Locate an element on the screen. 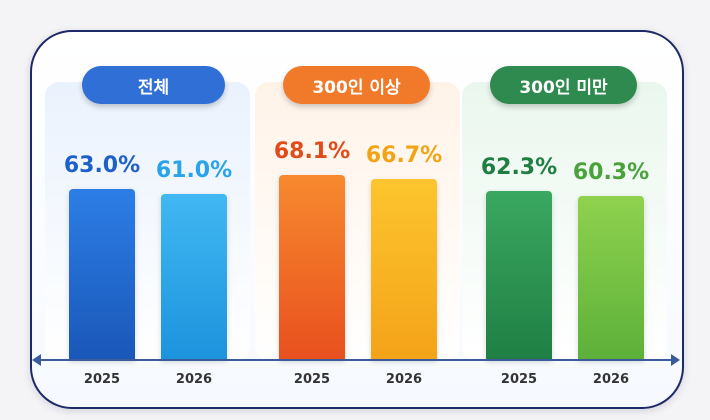  data-label: 60.3% is located at coordinates (611, 173).